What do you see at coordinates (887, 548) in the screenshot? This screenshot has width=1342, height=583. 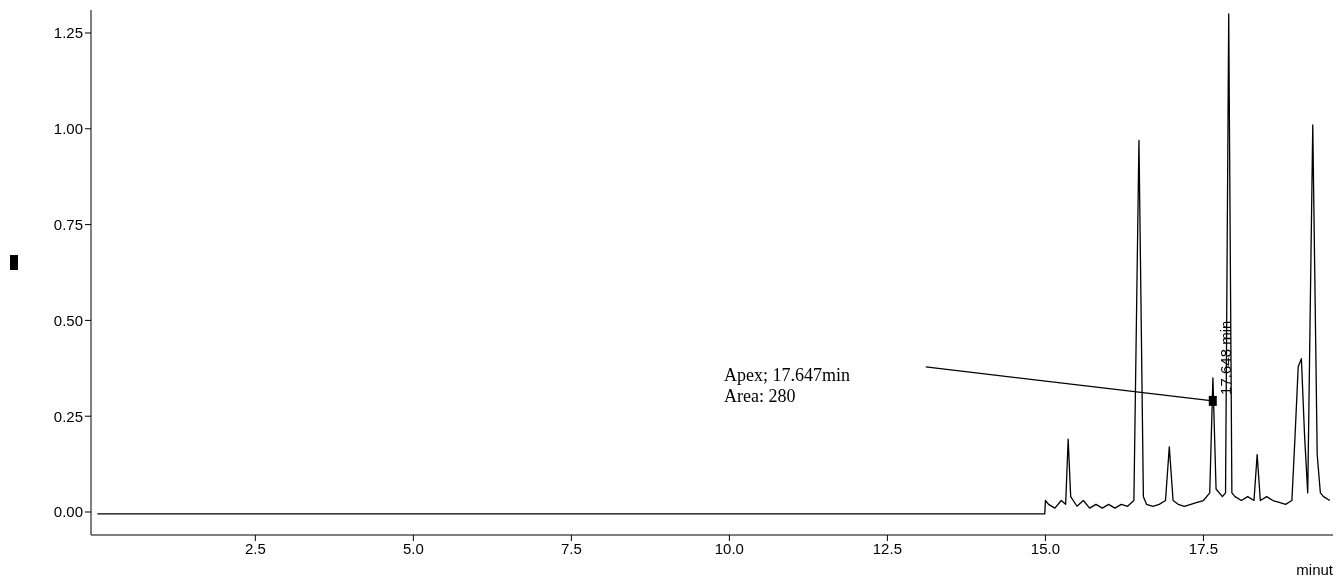 I see `x-tick-label: 12.5` at bounding box center [887, 548].